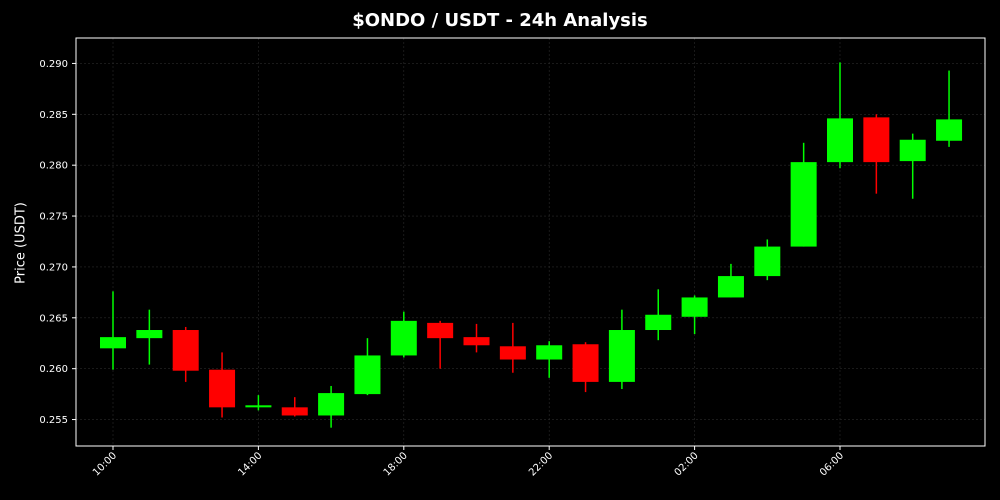  What do you see at coordinates (500, 20) in the screenshot?
I see `chart-title: $ONDO / USDT - 24h Analysis` at bounding box center [500, 20].